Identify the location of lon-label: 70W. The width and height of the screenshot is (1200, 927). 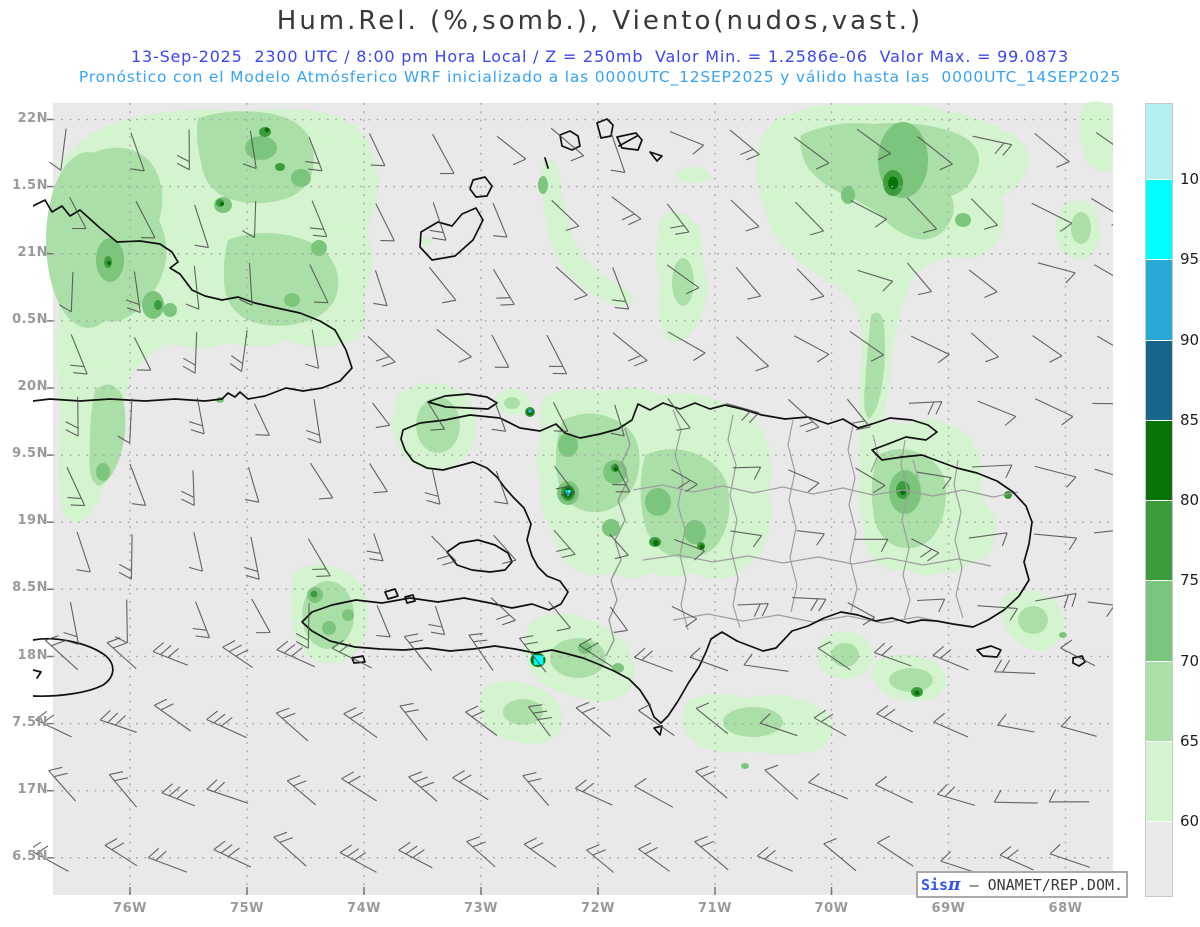
(831, 908).